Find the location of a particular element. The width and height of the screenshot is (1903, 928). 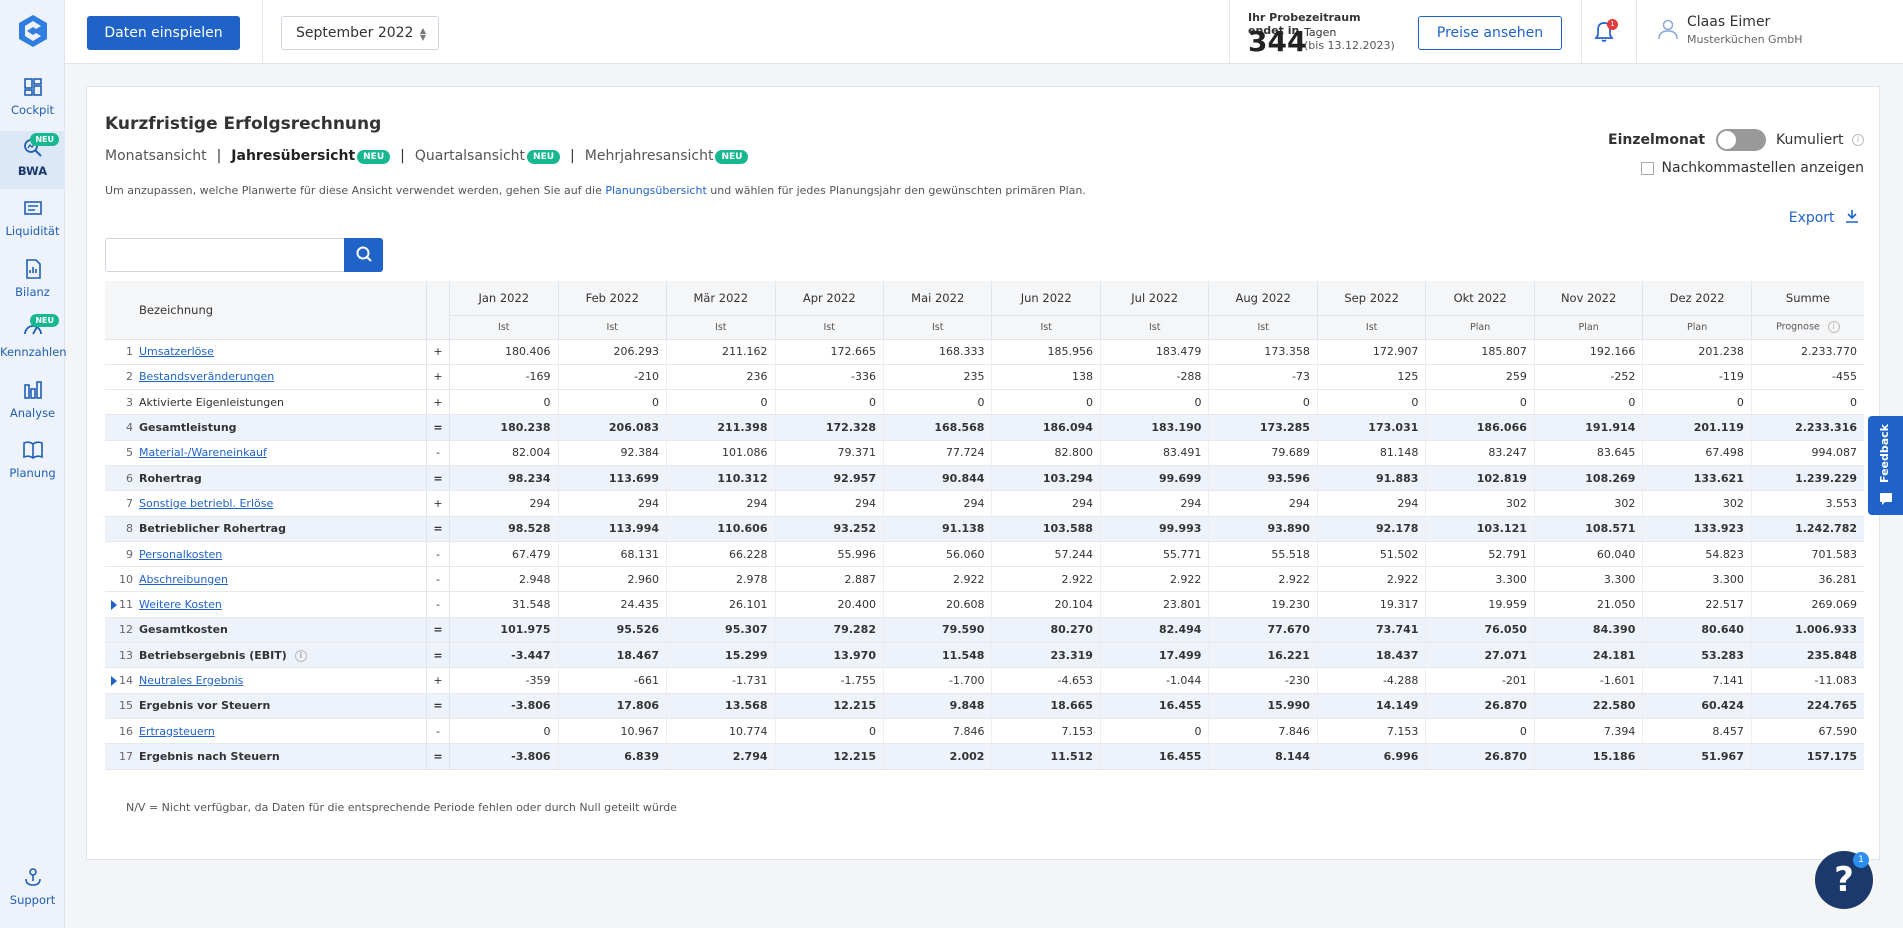

value-cell: 0 is located at coordinates (1589, 402).